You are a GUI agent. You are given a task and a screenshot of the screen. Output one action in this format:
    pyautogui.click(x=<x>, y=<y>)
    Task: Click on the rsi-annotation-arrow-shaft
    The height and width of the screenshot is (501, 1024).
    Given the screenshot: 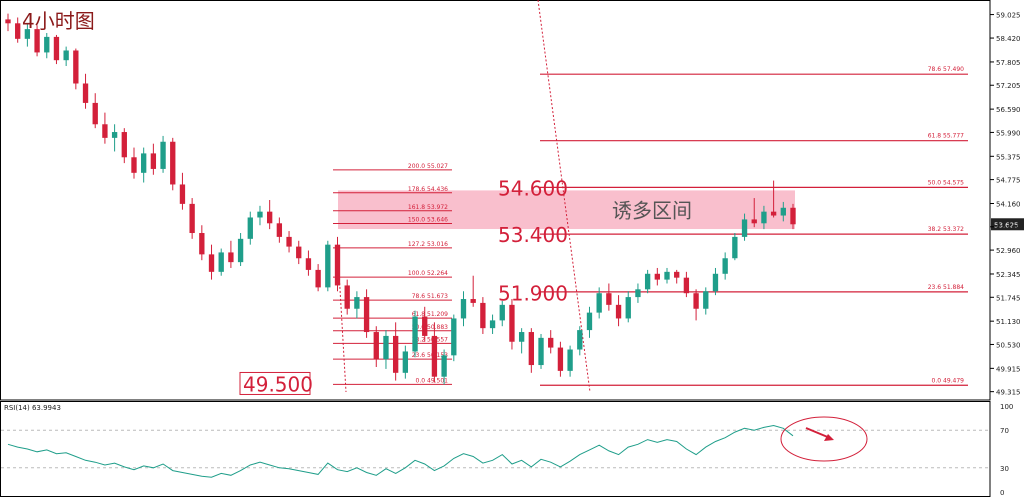 What is the action you would take?
    pyautogui.click(x=818, y=433)
    